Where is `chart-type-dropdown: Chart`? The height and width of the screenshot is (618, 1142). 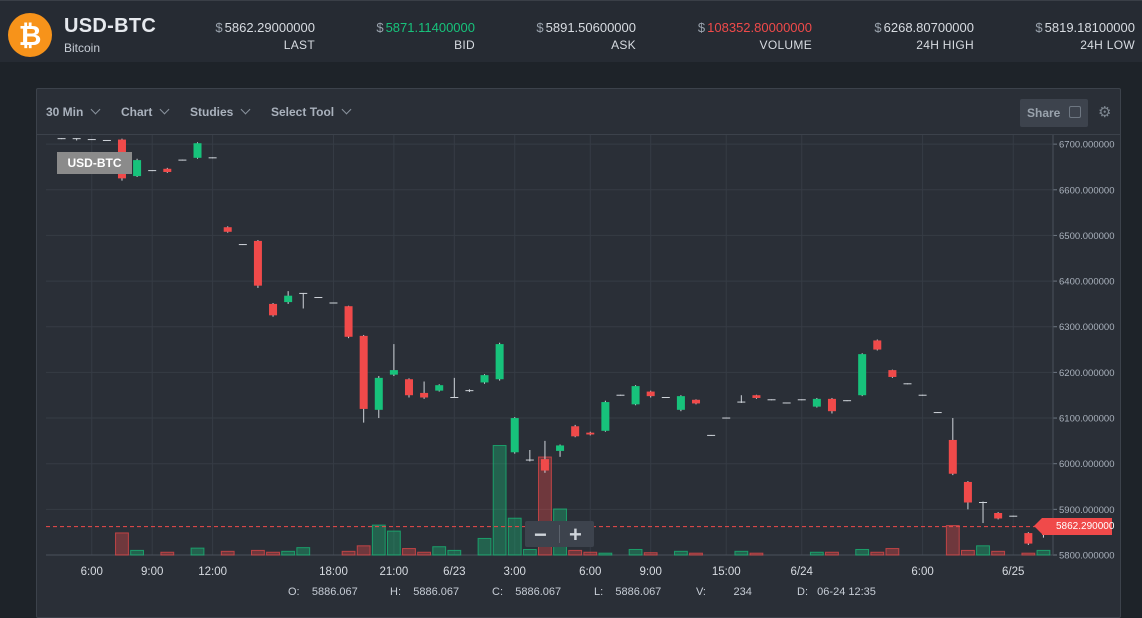
chart-type-dropdown: Chart is located at coordinates (145, 111).